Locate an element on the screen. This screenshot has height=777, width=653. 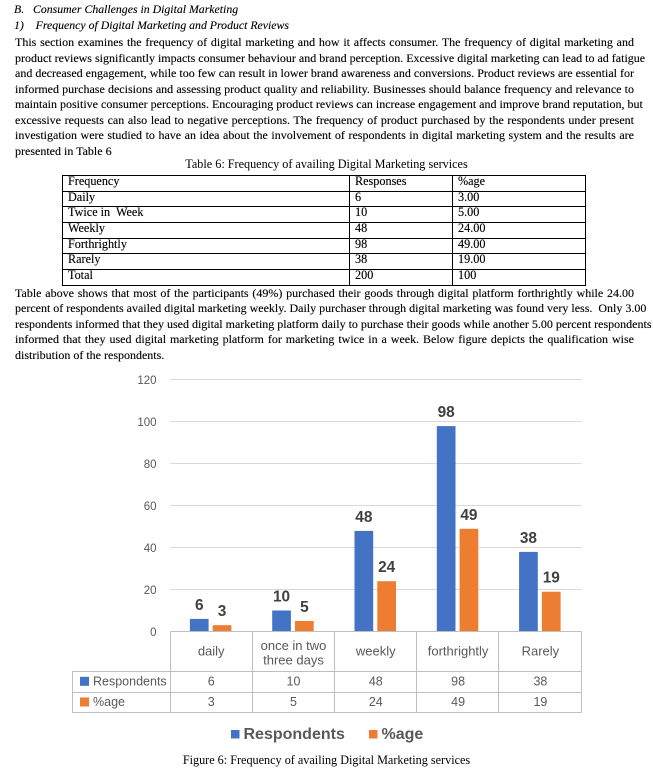
svg-text: three days is located at coordinates (293, 660).